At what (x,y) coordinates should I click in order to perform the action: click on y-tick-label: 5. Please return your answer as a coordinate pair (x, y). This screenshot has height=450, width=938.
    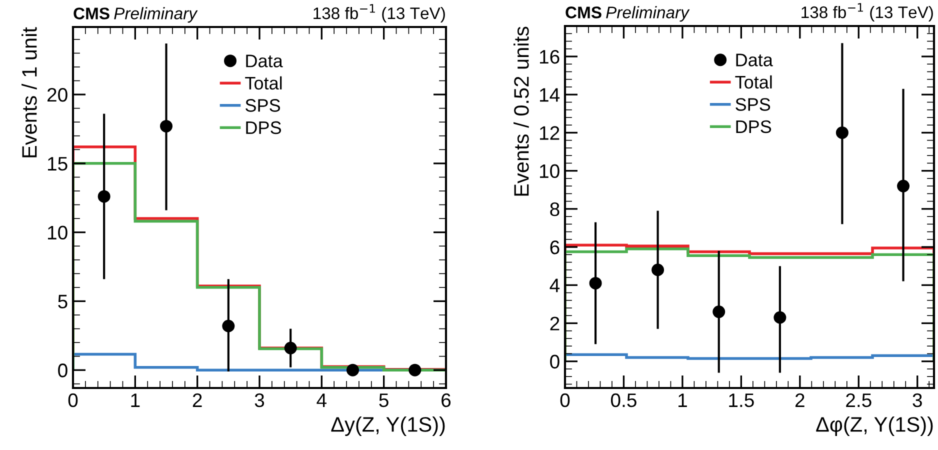
    Looking at the image, I should click on (63, 301).